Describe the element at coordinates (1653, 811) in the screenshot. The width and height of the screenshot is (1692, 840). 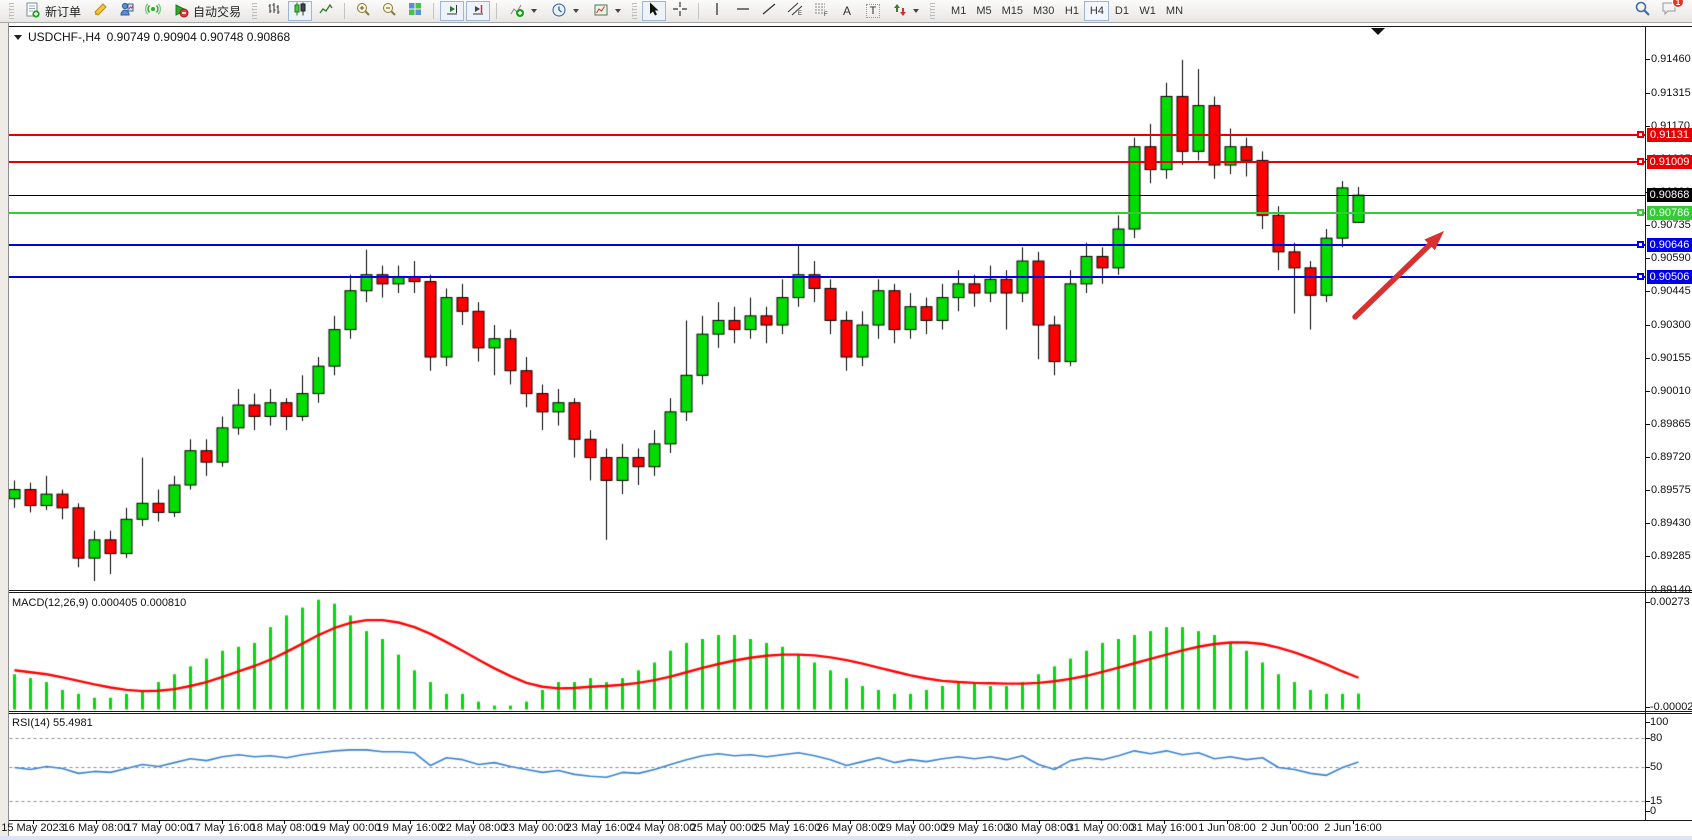
I see `rsi-axis-label: 0` at that location.